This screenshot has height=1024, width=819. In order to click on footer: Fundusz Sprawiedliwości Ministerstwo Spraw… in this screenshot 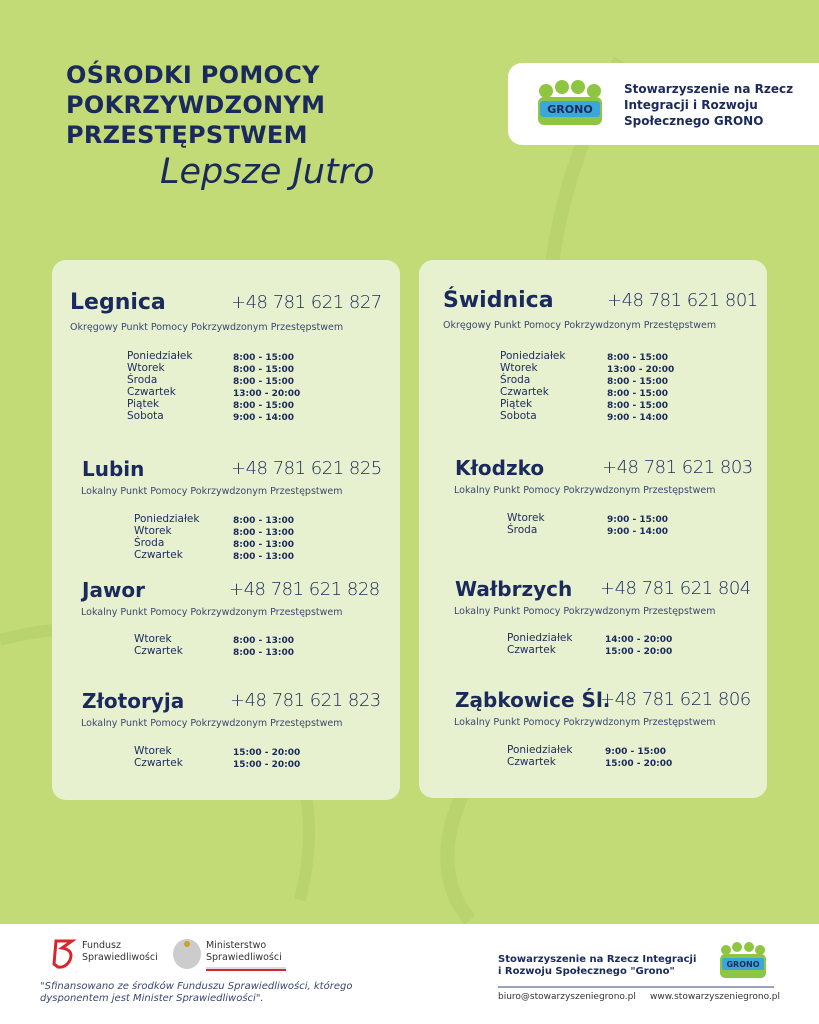, I will do `click(409, 974)`.